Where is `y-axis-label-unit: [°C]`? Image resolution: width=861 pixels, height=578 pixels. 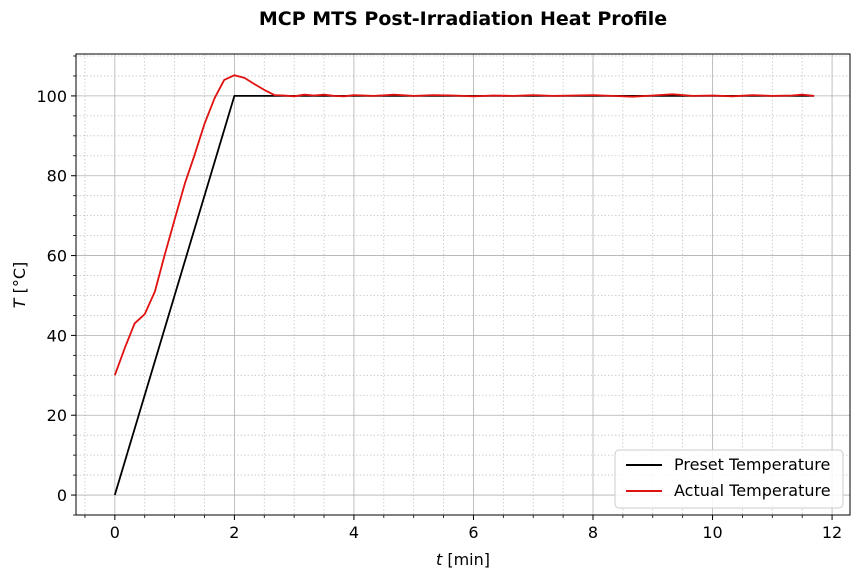 y-axis-label-unit: [°C] is located at coordinates (19, 280).